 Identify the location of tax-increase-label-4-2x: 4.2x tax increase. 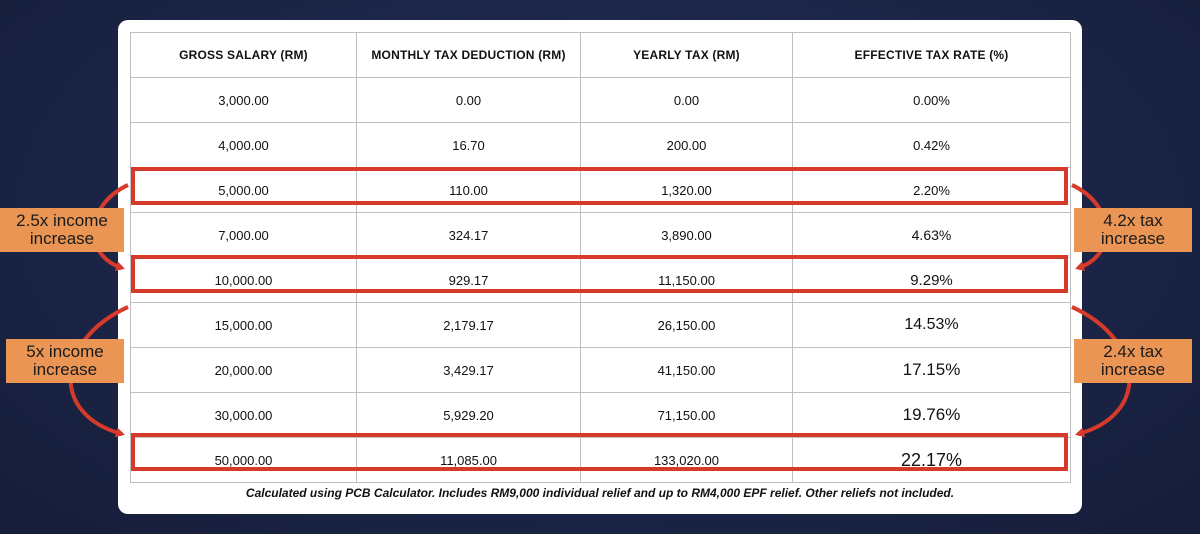
(1133, 230).